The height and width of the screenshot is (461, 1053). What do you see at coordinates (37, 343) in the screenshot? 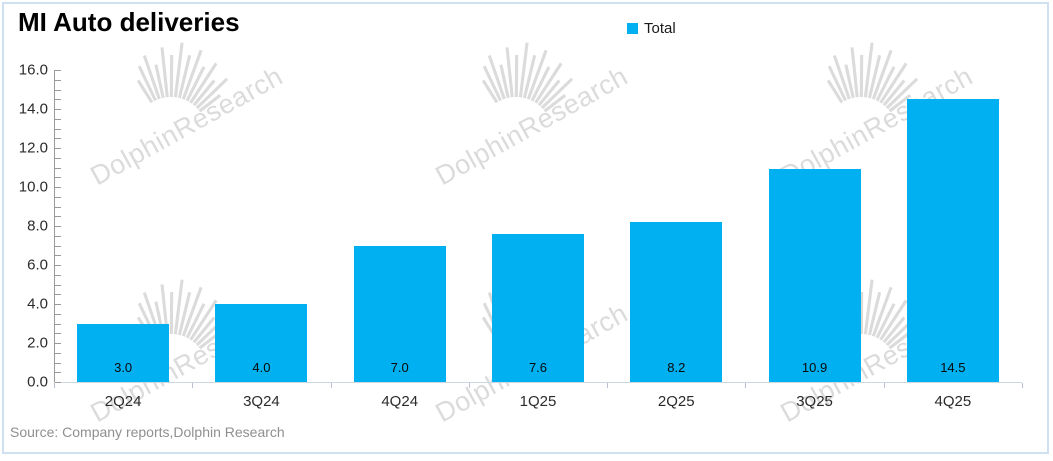
I see `y-axis-label: 2.0` at bounding box center [37, 343].